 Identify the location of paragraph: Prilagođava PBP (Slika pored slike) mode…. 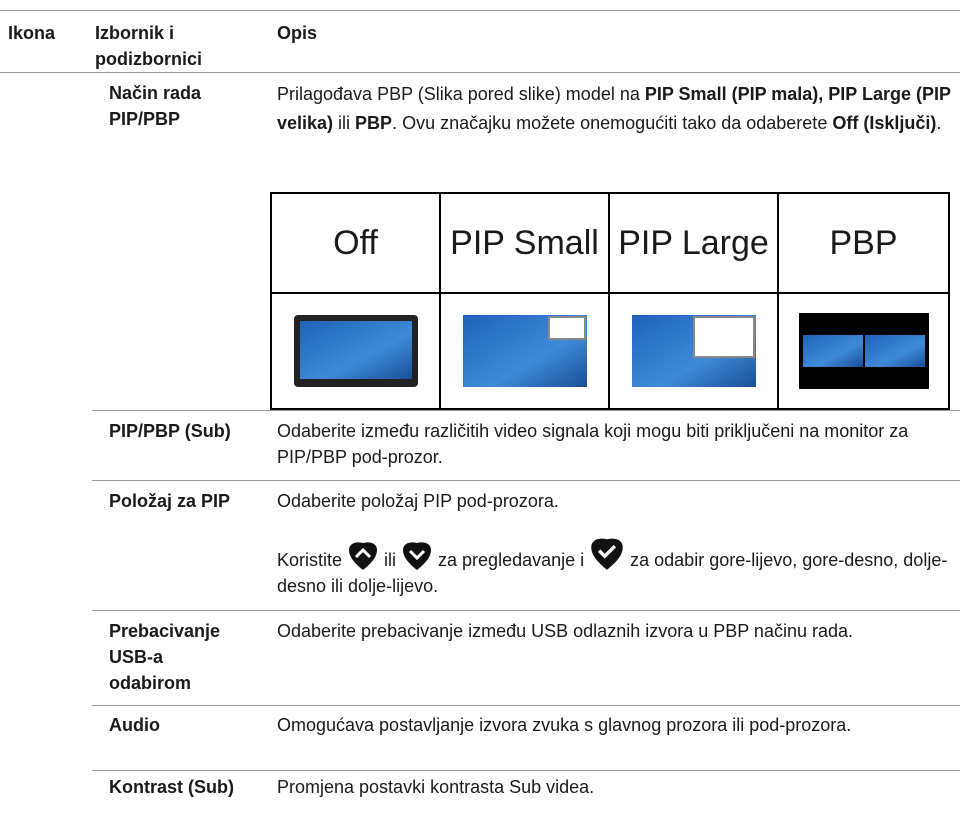
(615, 109).